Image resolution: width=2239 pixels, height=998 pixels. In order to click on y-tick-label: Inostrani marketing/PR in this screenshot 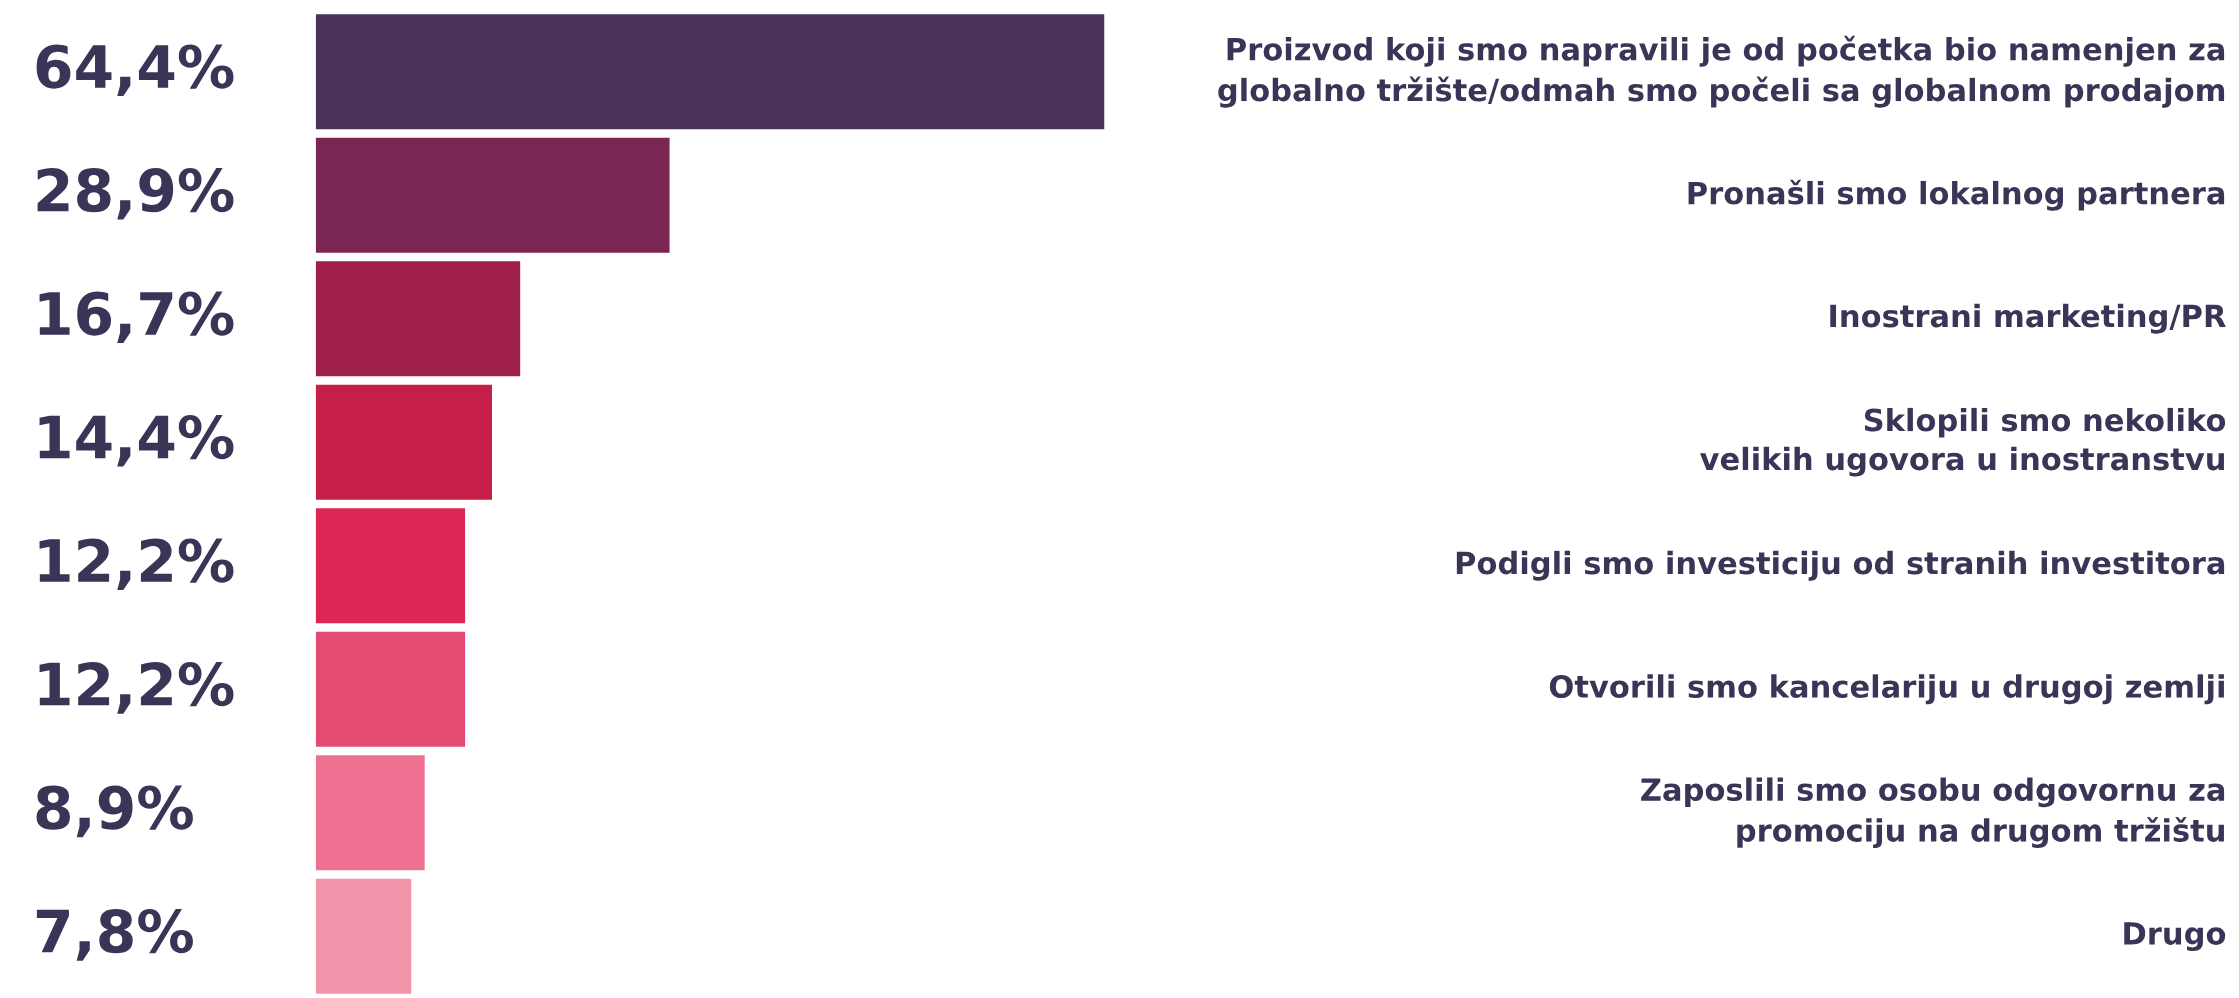, I will do `click(2028, 318)`.